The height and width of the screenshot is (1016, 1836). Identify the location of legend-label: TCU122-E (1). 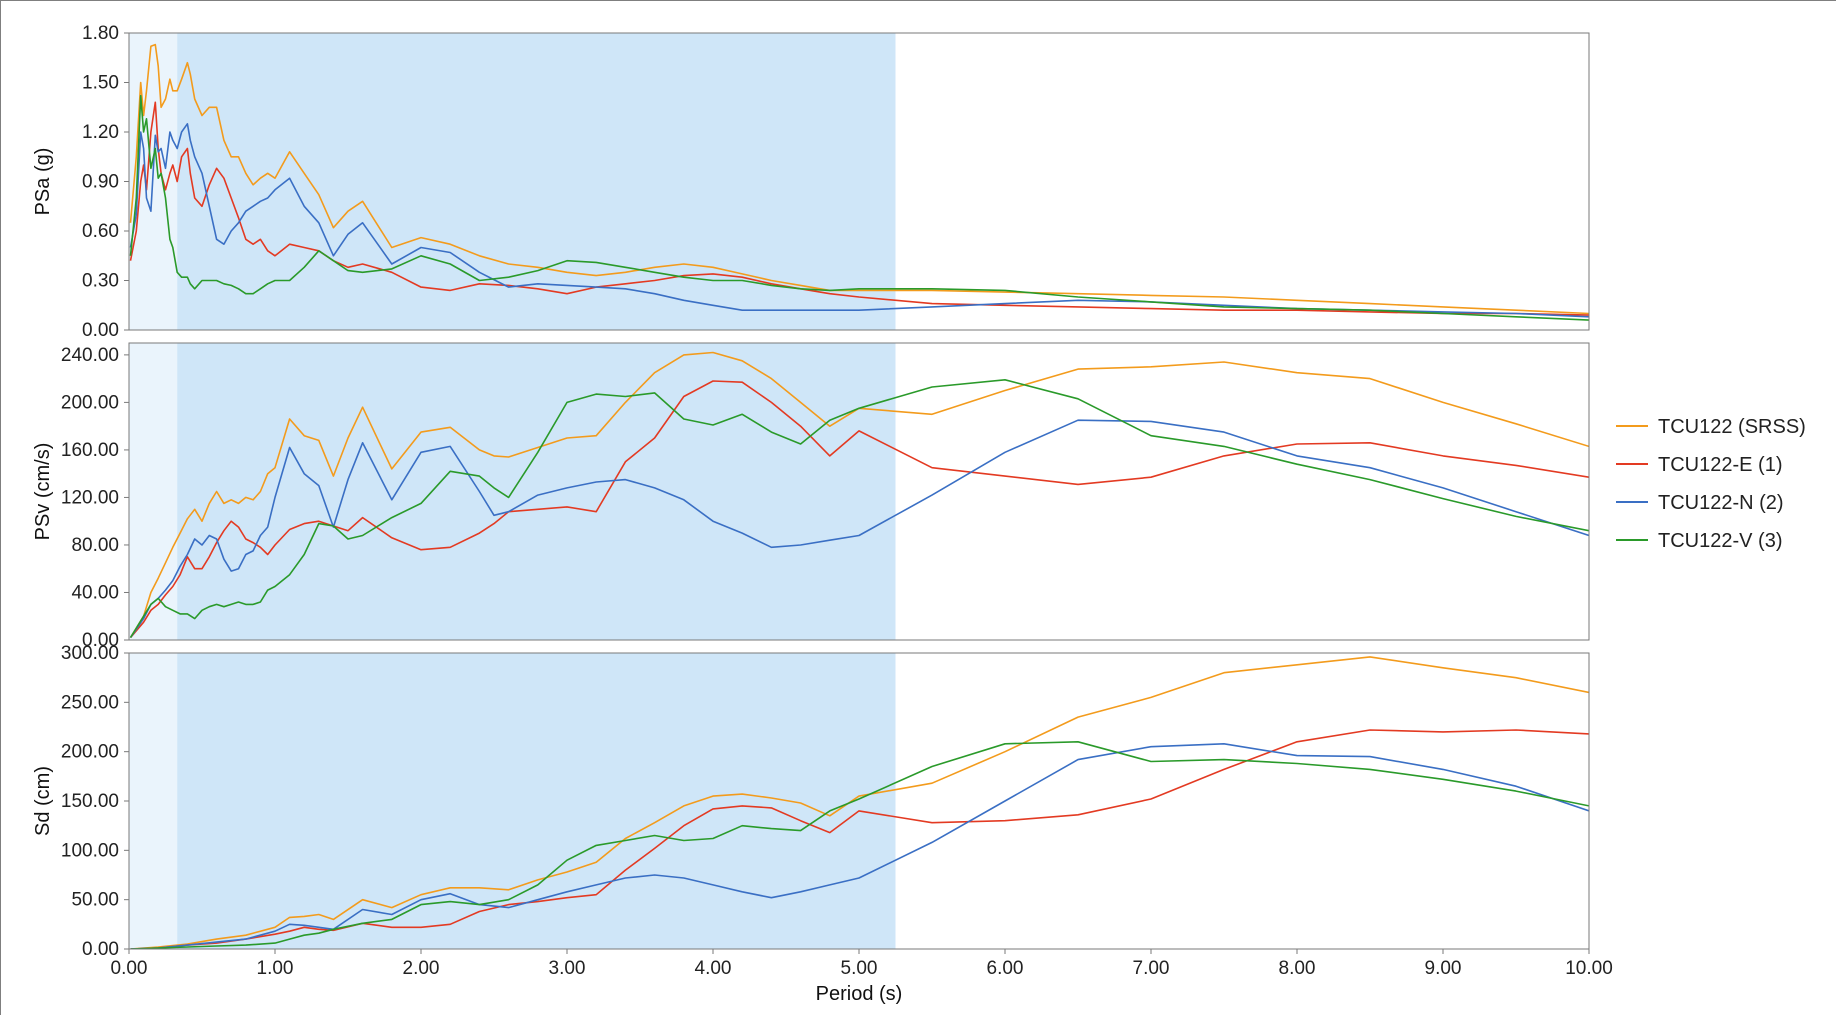
(1720, 465).